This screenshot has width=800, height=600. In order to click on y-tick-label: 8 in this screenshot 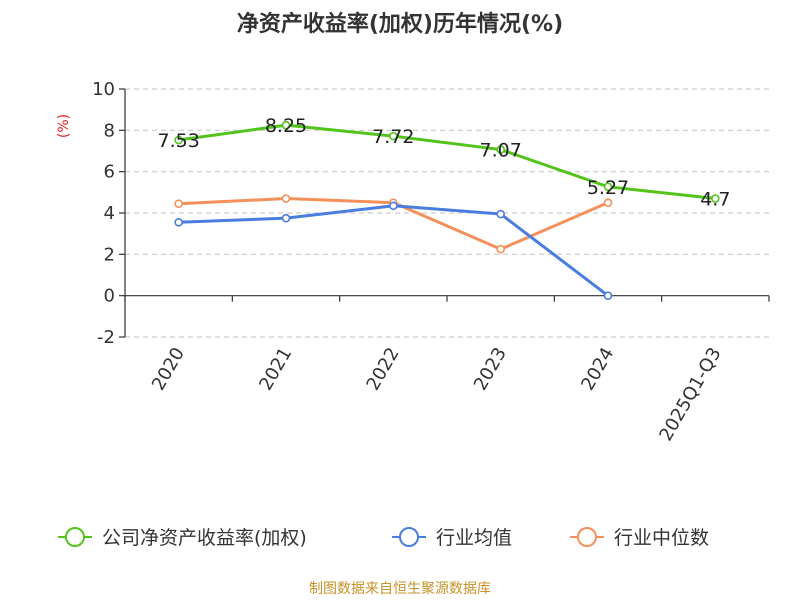, I will do `click(109, 130)`.